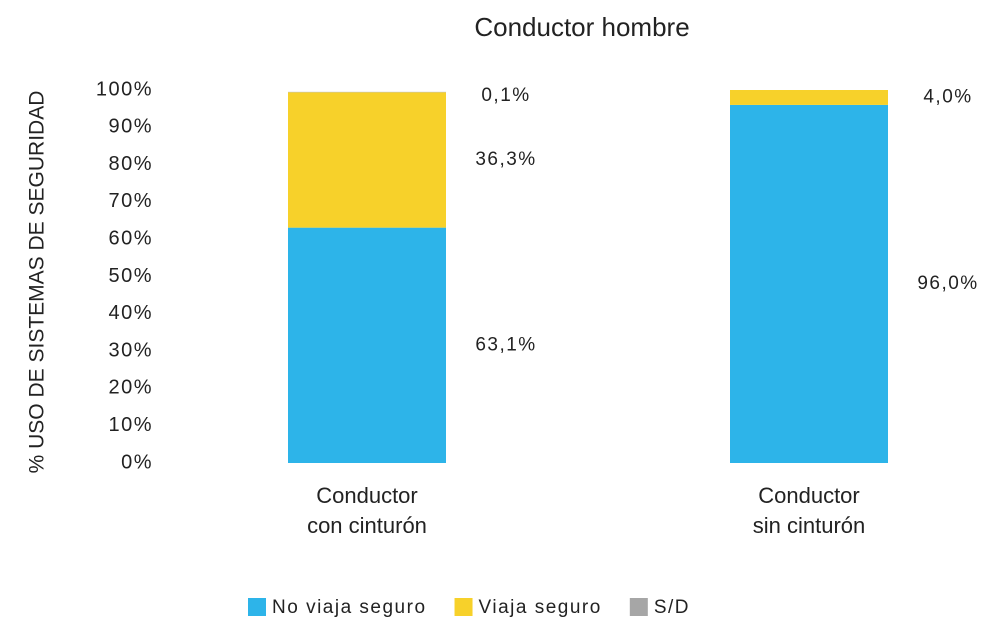 This screenshot has height=622, width=985. What do you see at coordinates (124, 89) in the screenshot?
I see `y-tick-label: 100%` at bounding box center [124, 89].